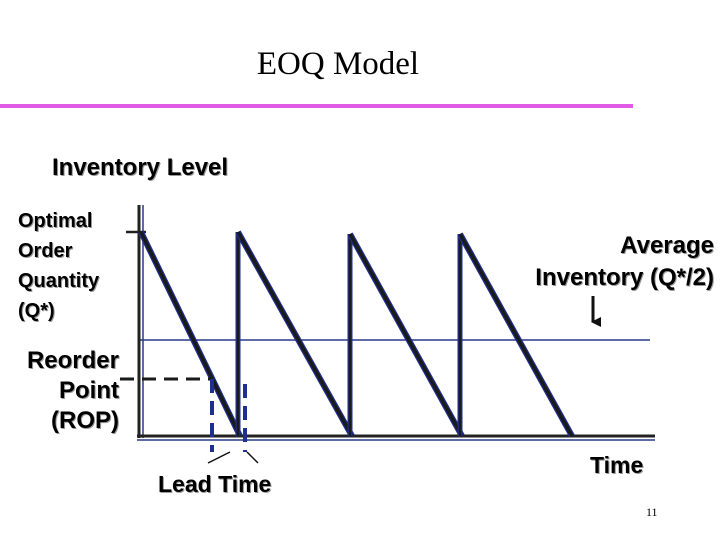 This screenshot has width=720, height=540. Describe the element at coordinates (89, 390) in the screenshot. I see `rop-label-line-2: Point` at that location.